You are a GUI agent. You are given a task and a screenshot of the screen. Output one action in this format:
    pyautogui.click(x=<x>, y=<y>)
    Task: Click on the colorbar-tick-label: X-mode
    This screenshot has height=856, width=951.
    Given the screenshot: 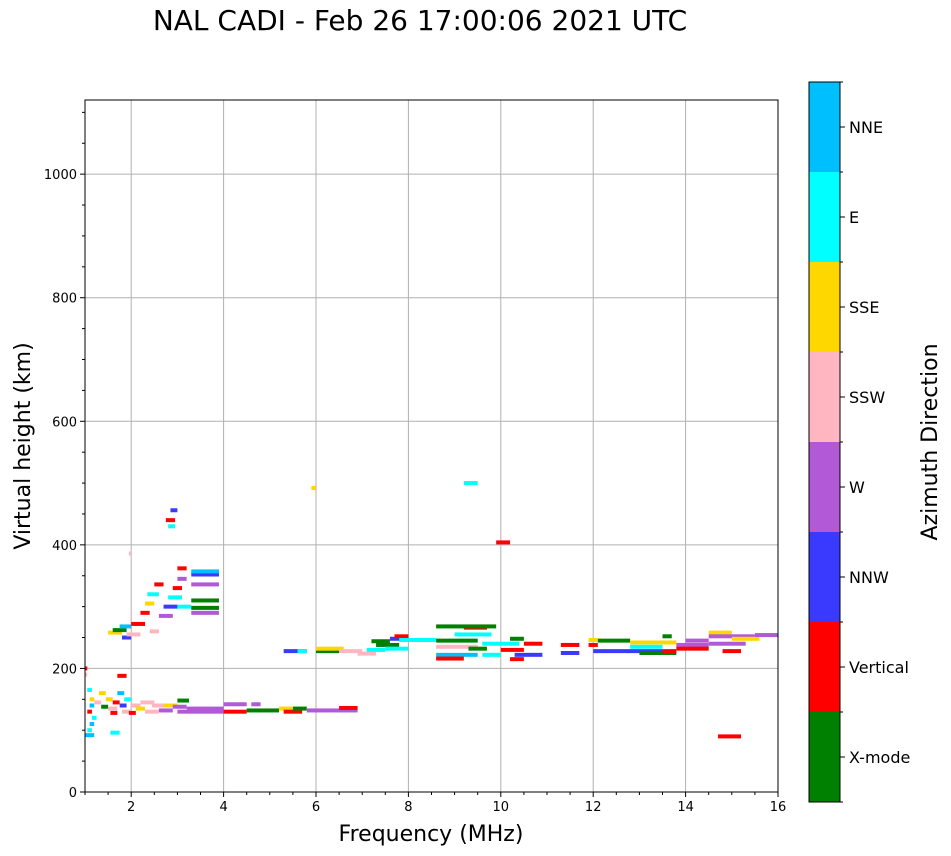 What is the action you would take?
    pyautogui.click(x=879, y=757)
    